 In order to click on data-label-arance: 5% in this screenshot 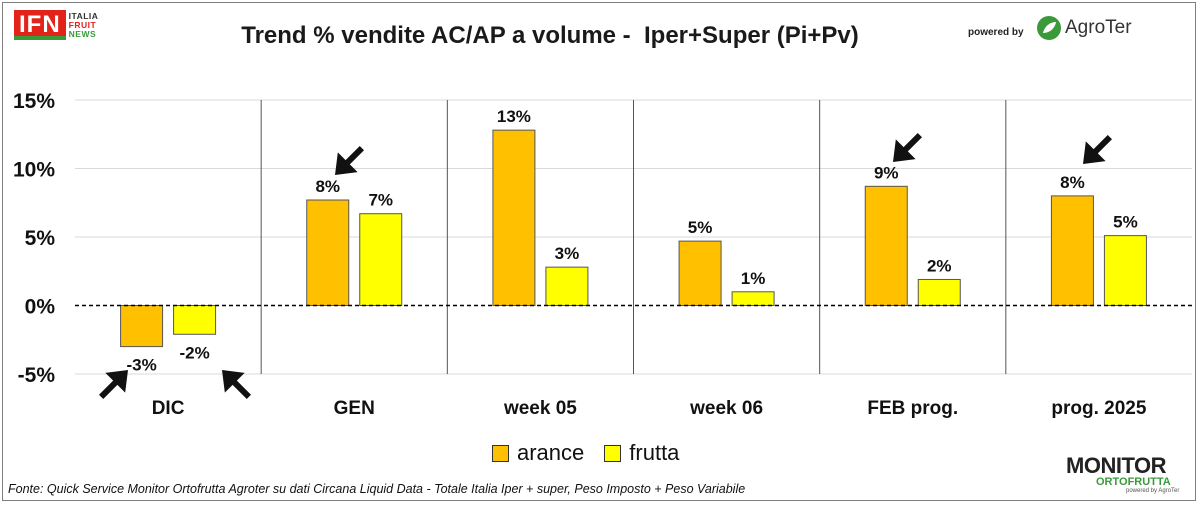, I will do `click(700, 227)`.